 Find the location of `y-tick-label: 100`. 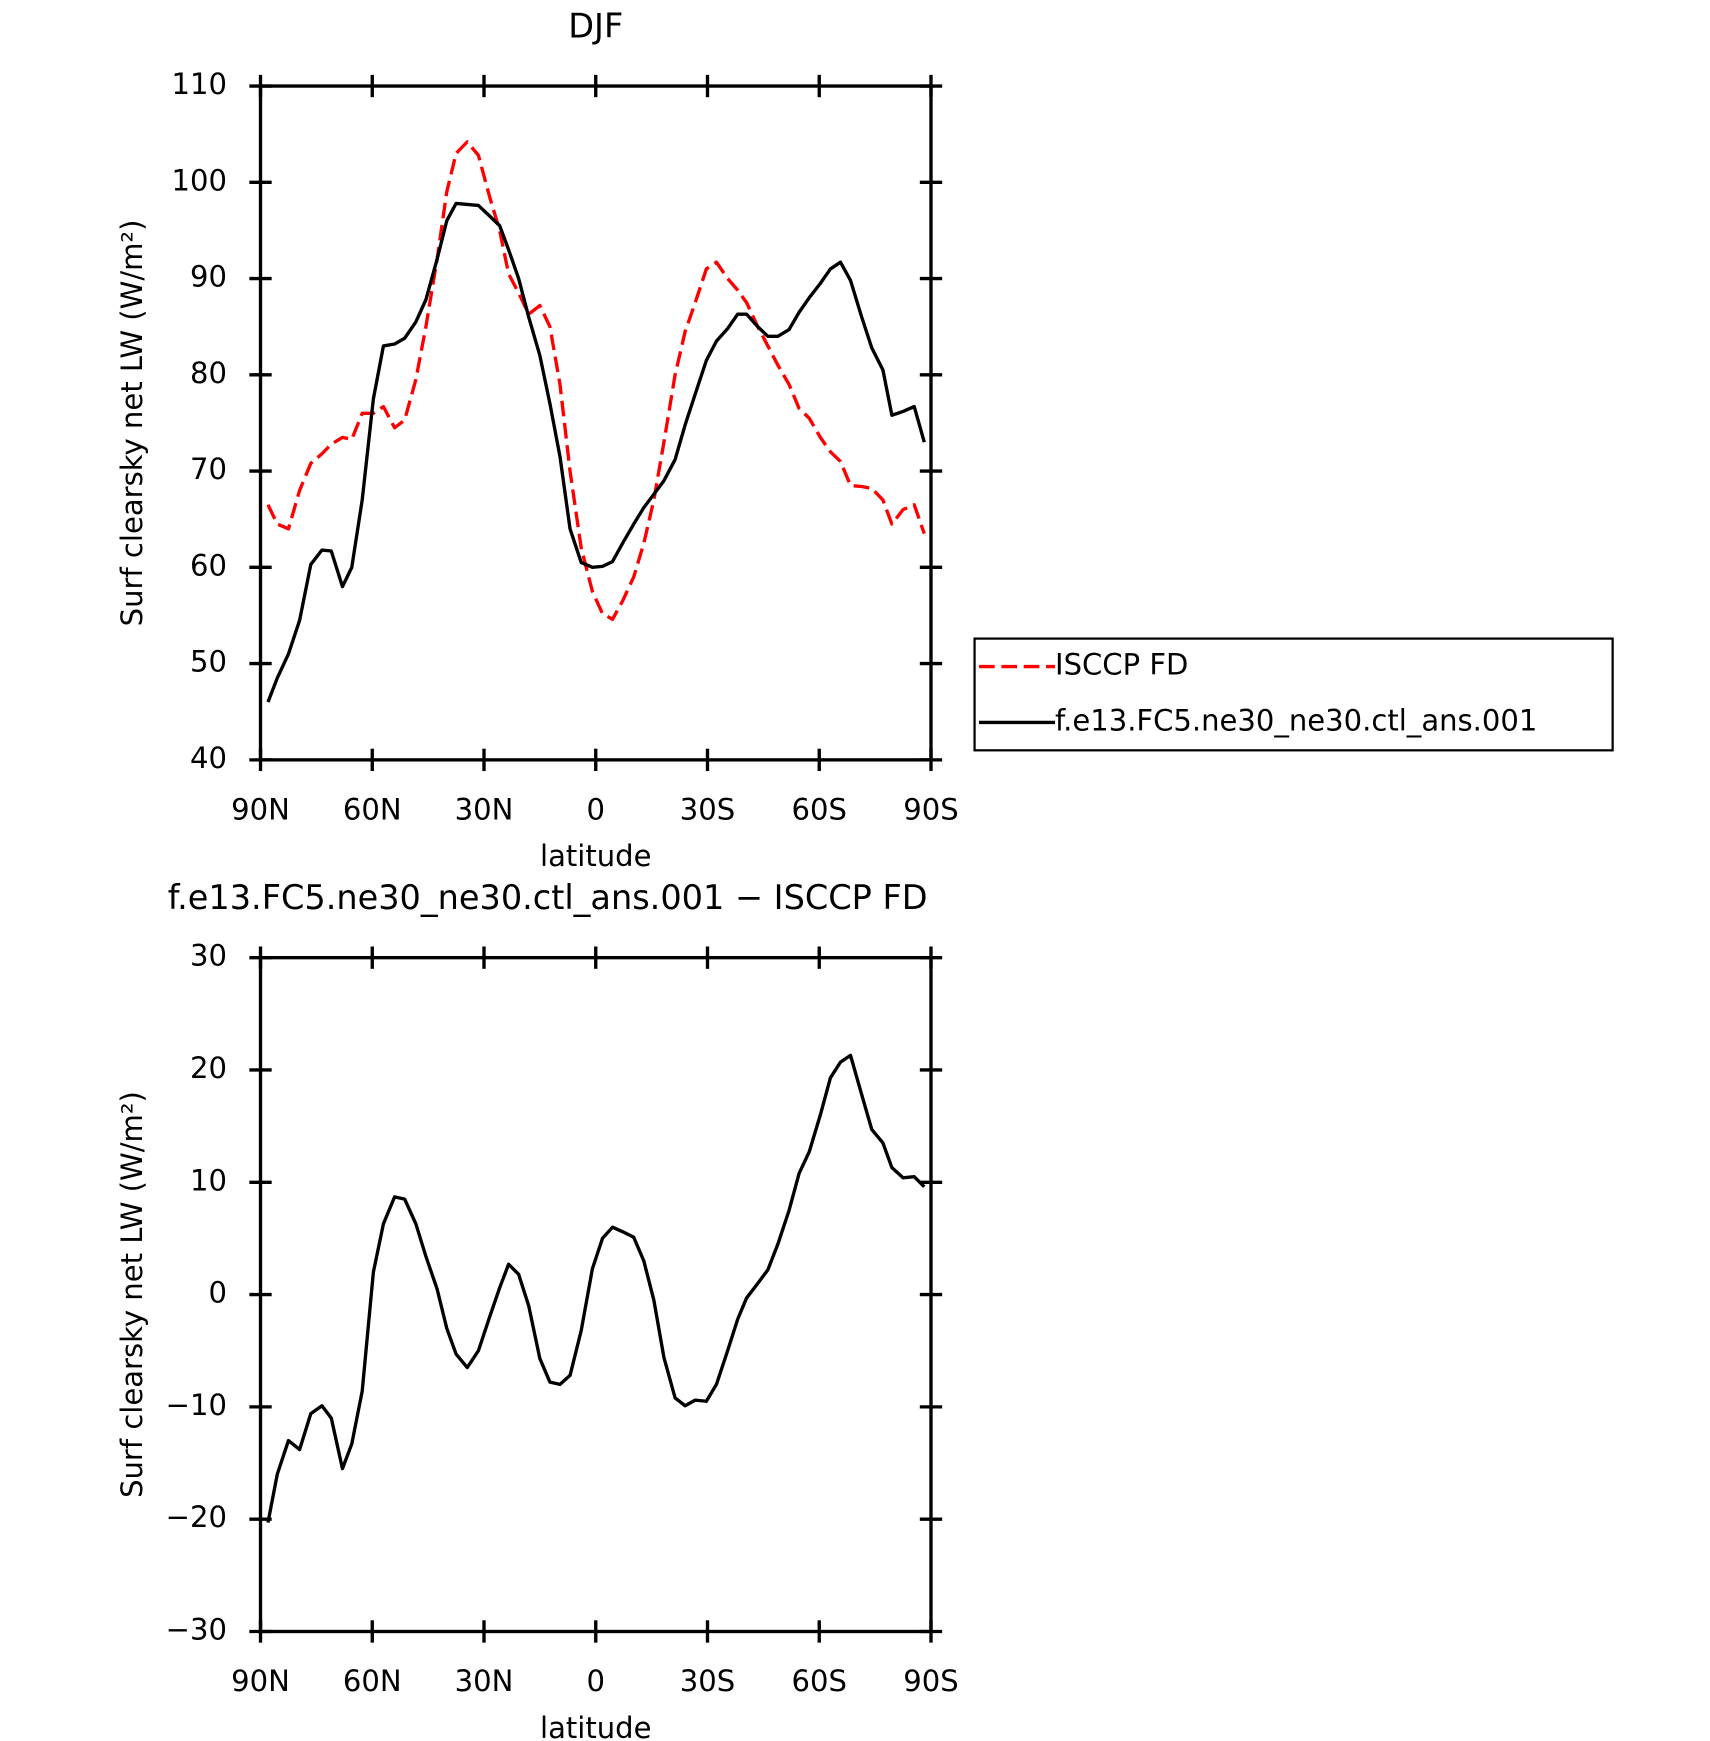

y-tick-label: 100 is located at coordinates (199, 180).